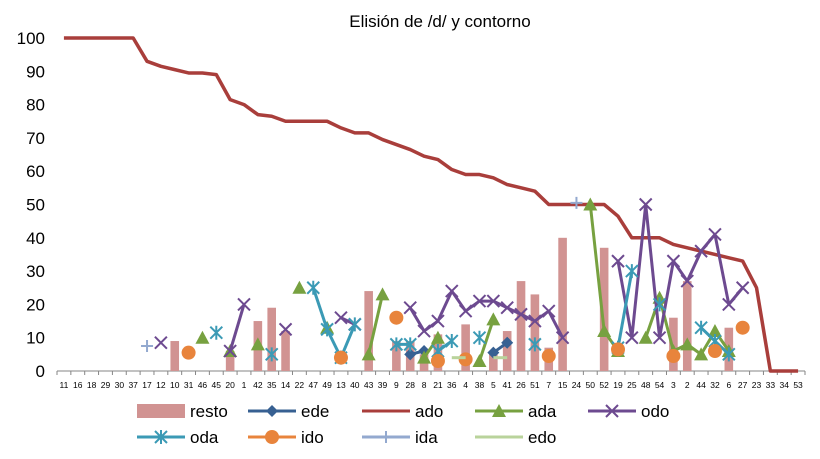  What do you see at coordinates (147, 385) in the screenshot?
I see `x-tick-label: 17` at bounding box center [147, 385].